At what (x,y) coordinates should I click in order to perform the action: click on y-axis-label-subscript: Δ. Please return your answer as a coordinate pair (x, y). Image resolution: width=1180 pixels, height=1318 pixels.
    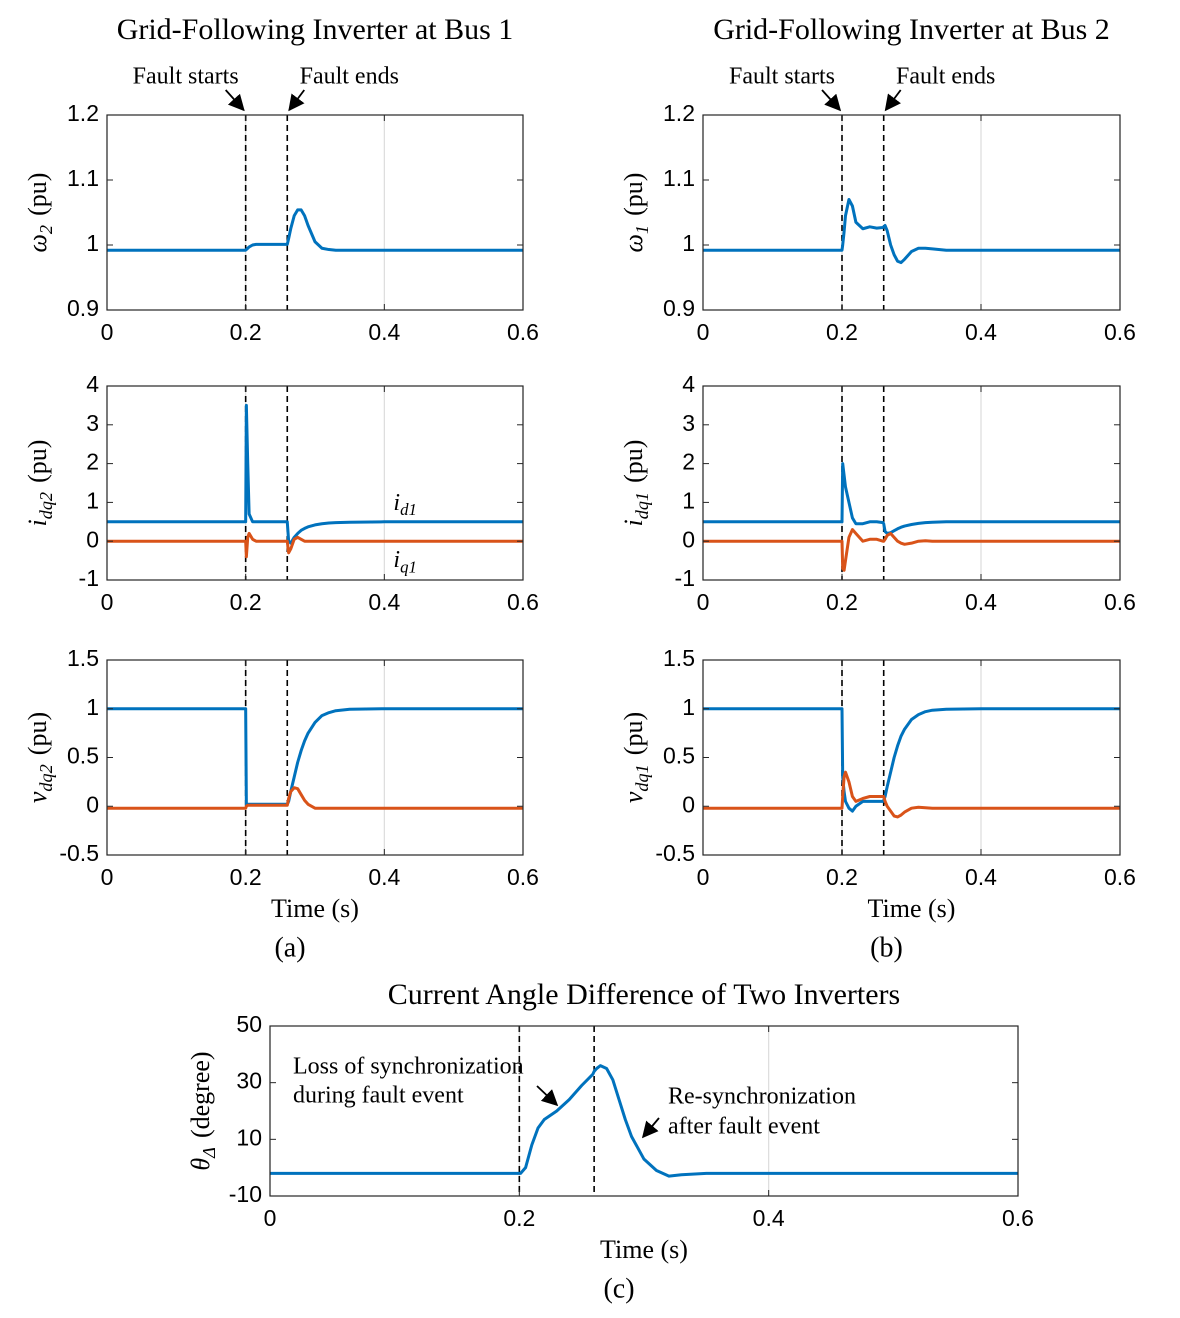
    Looking at the image, I should click on (209, 1153).